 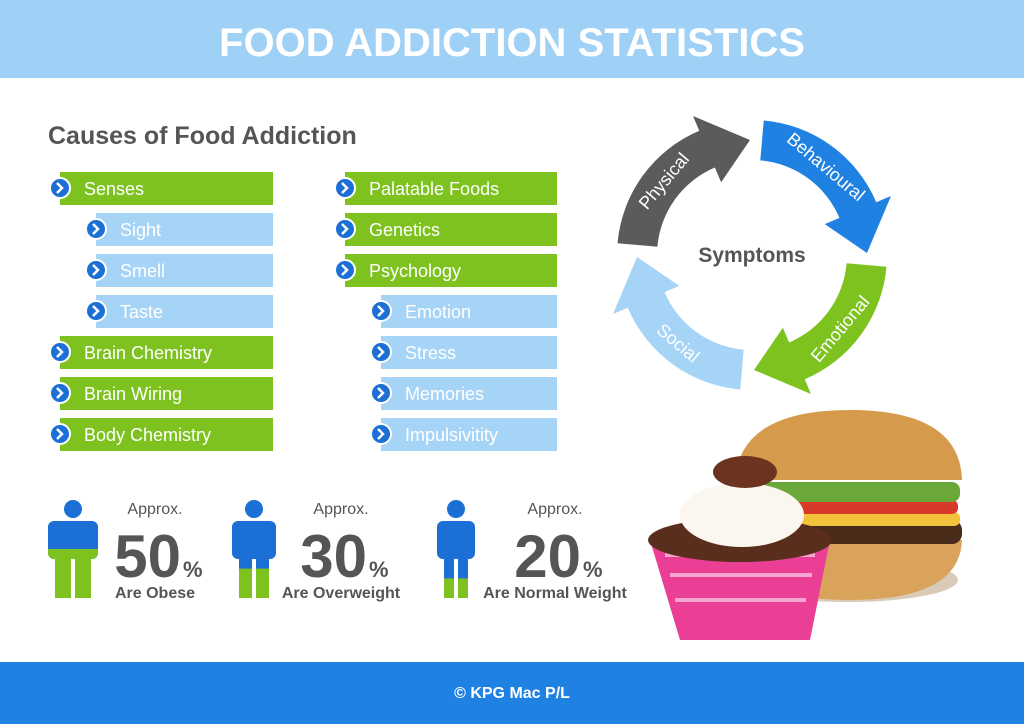 What do you see at coordinates (140, 230) in the screenshot?
I see `sub-item-label: Sight` at bounding box center [140, 230].